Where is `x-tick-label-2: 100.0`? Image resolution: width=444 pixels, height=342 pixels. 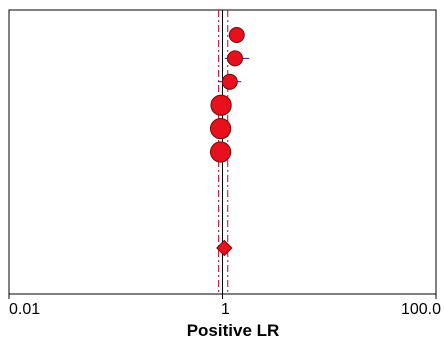
x-tick-label-2: 100.0 is located at coordinates (421, 309).